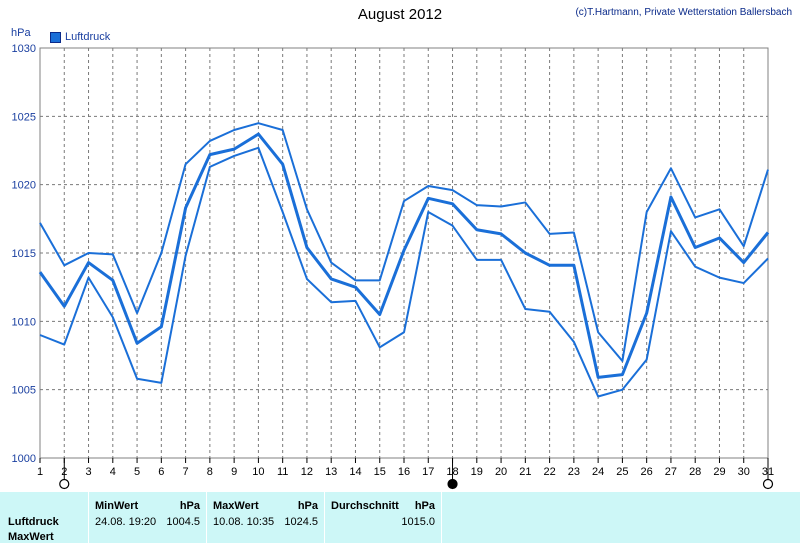  Describe the element at coordinates (137, 472) in the screenshot. I see `x-tick-label: 5` at that location.